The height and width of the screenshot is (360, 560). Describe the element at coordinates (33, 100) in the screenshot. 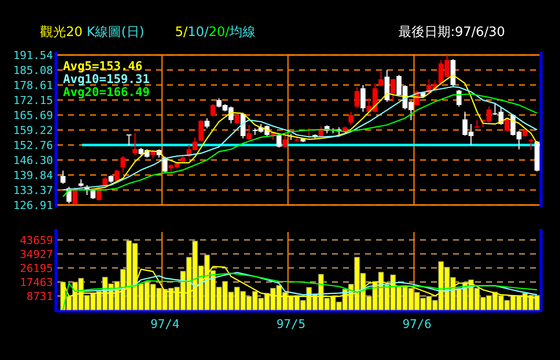

I see `y-tick-label: 172.15` at that location.